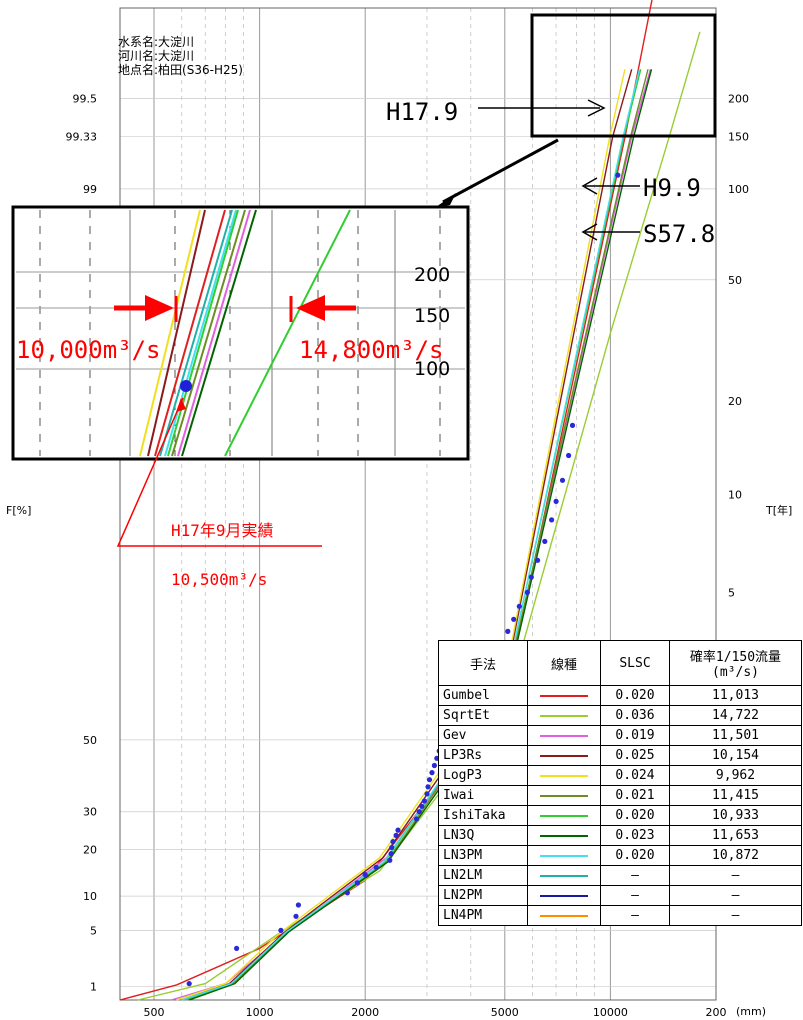 The image size is (803, 1020). Describe the element at coordinates (505, 1012) in the screenshot. I see `x-tick-label: 5000` at that location.